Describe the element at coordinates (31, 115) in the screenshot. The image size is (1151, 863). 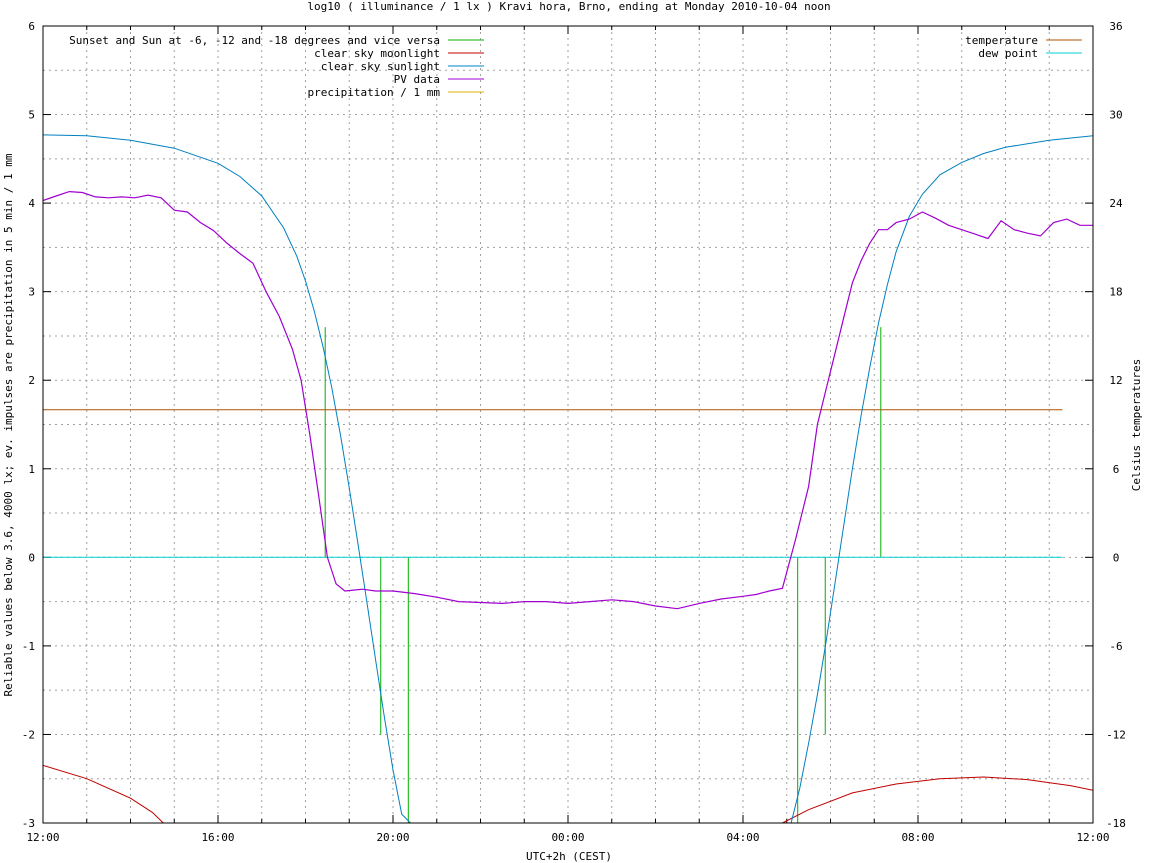
I see `y-tick-label: 5` at that location.